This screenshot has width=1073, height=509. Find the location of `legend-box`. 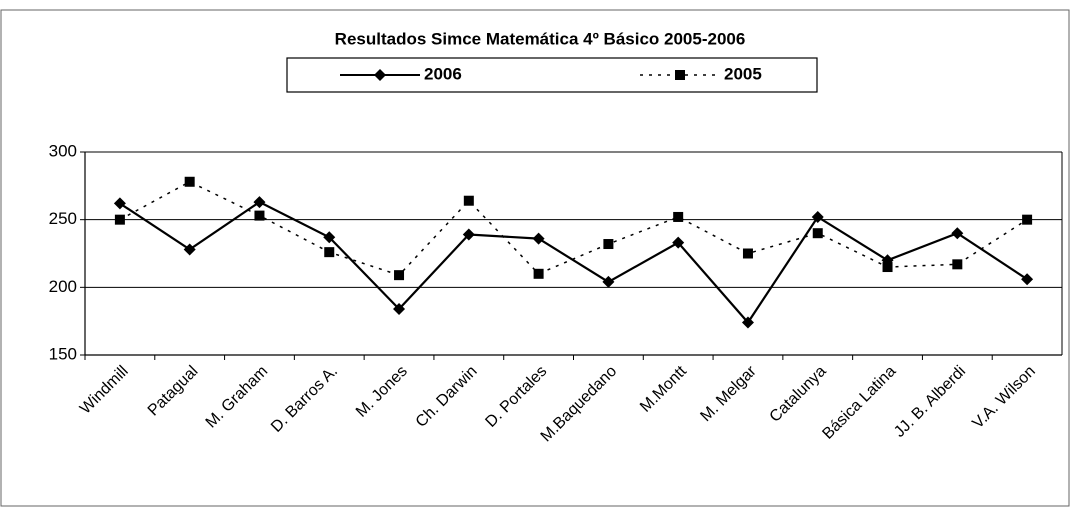

legend-box is located at coordinates (552, 75).